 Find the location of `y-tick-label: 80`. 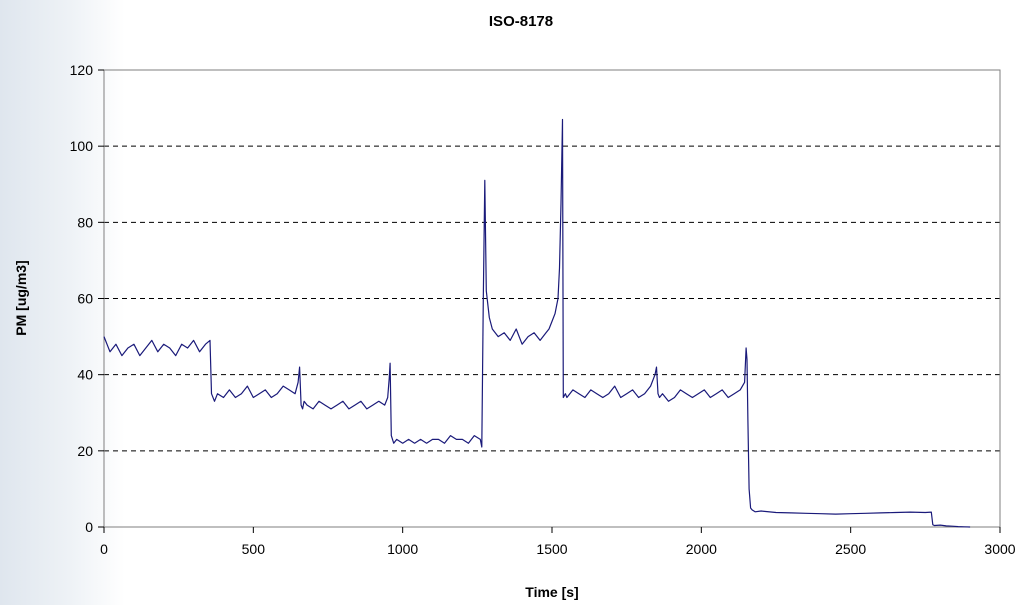

y-tick-label: 80 is located at coordinates (85, 222).